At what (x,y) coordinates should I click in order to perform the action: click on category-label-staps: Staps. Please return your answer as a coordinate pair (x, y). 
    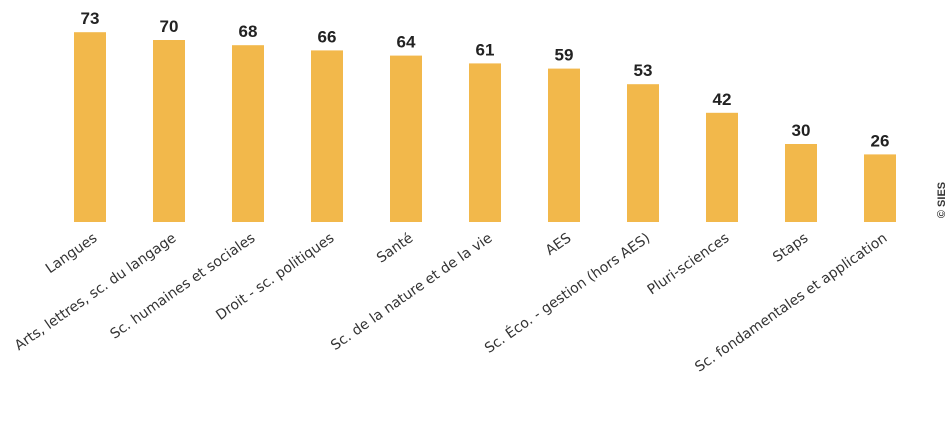
    Looking at the image, I should click on (790, 248).